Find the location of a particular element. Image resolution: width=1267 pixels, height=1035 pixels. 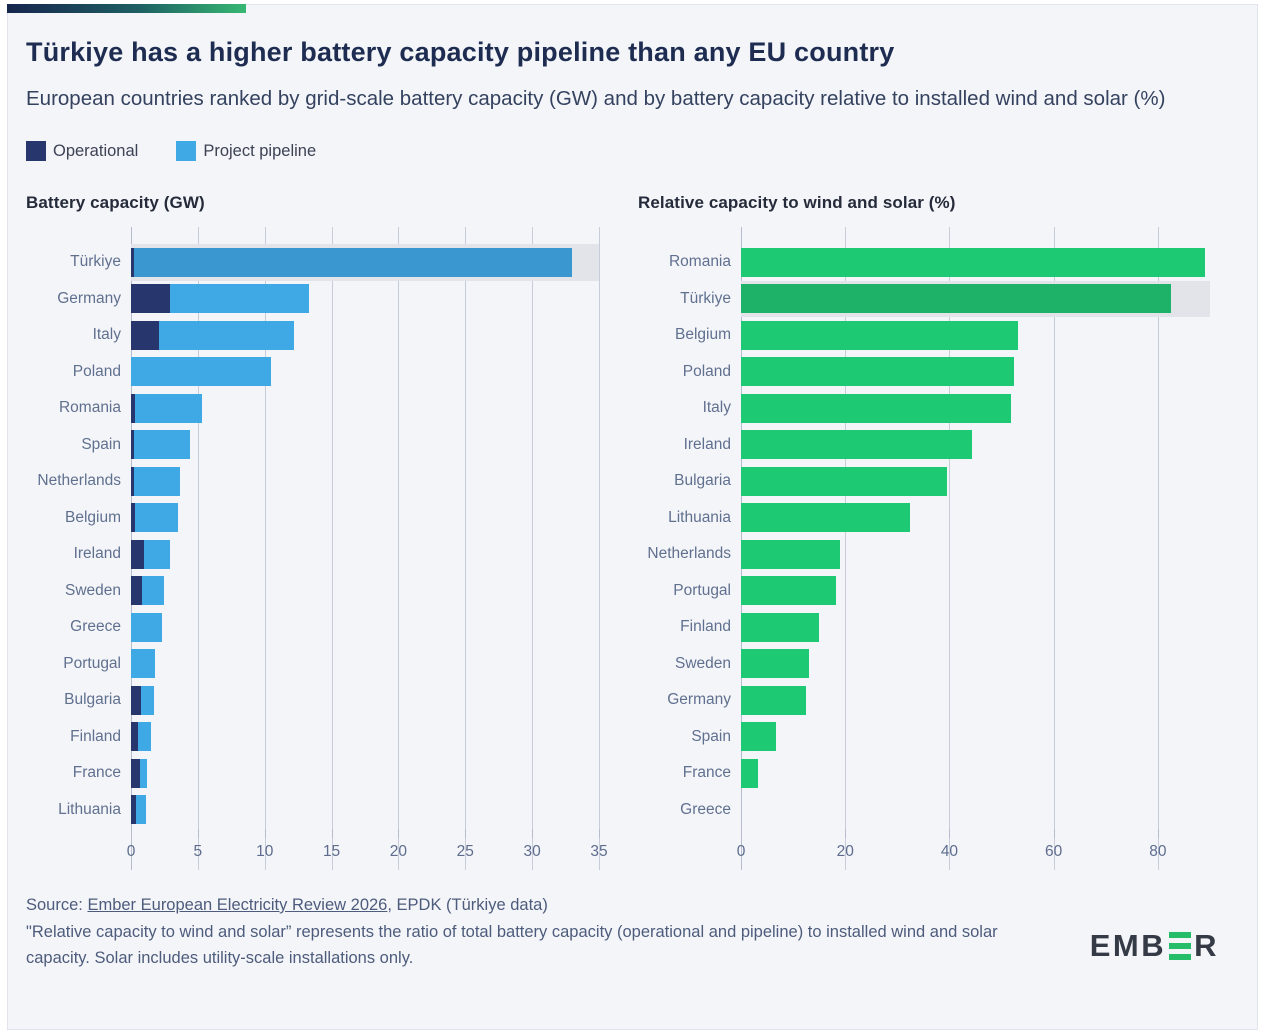

axis-tick-label: 20 is located at coordinates (398, 851).